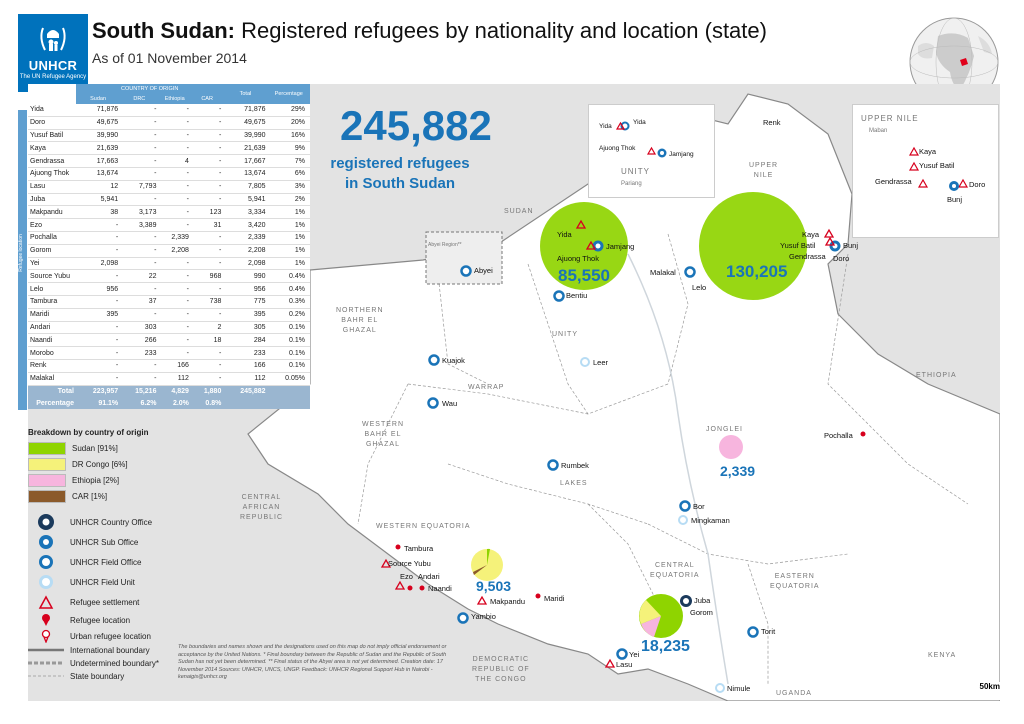 The height and width of the screenshot is (724, 1024). What do you see at coordinates (720, 688) in the screenshot?
I see `field-unit-nimule-icon` at bounding box center [720, 688].